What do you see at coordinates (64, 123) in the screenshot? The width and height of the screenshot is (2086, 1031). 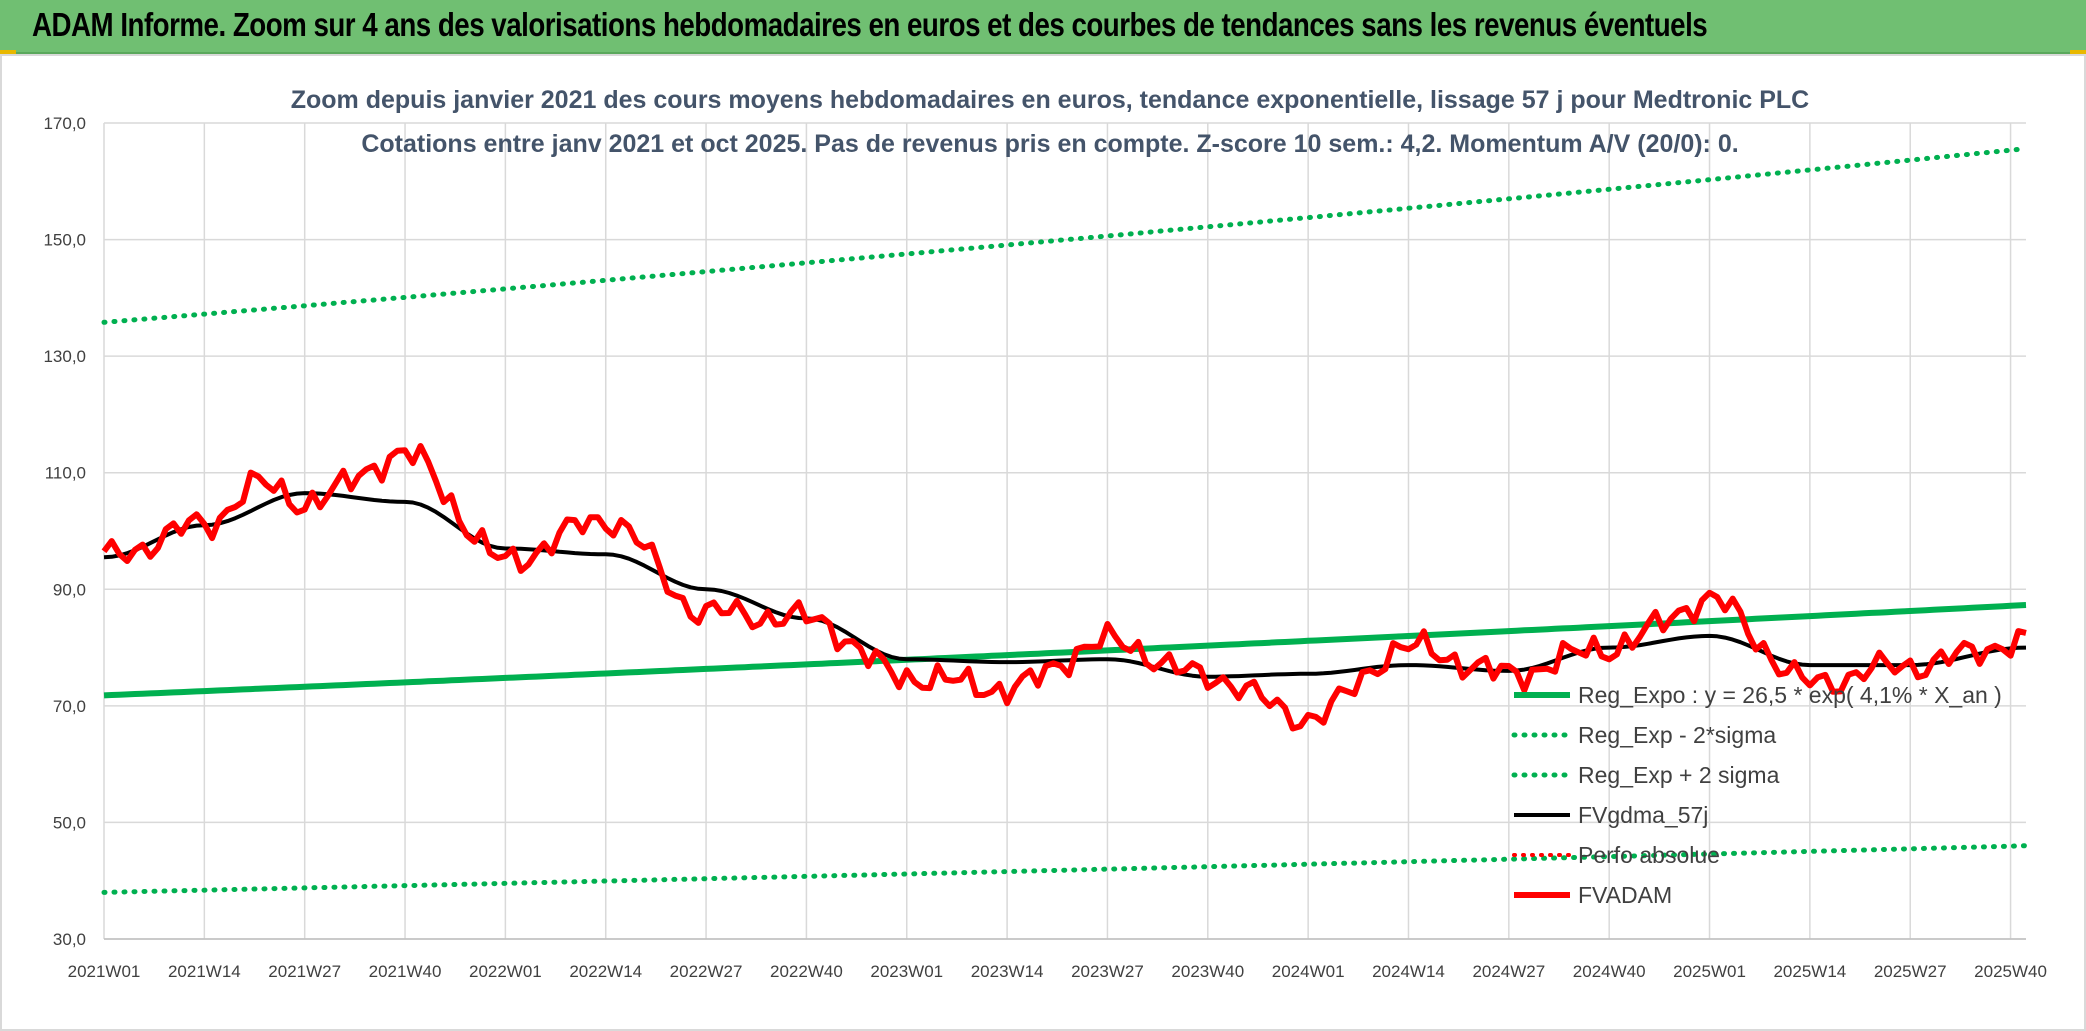 I see `y-tick-label: 170,0` at bounding box center [64, 123].